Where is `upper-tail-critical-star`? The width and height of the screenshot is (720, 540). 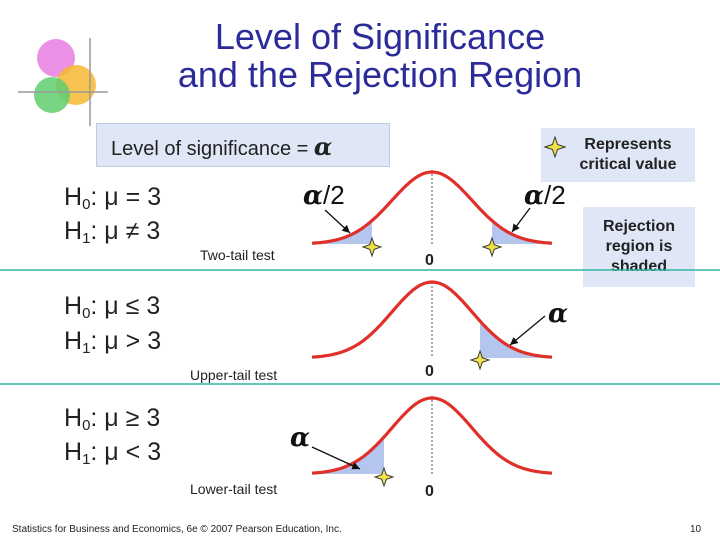
upper-tail-critical-star is located at coordinates (480, 360).